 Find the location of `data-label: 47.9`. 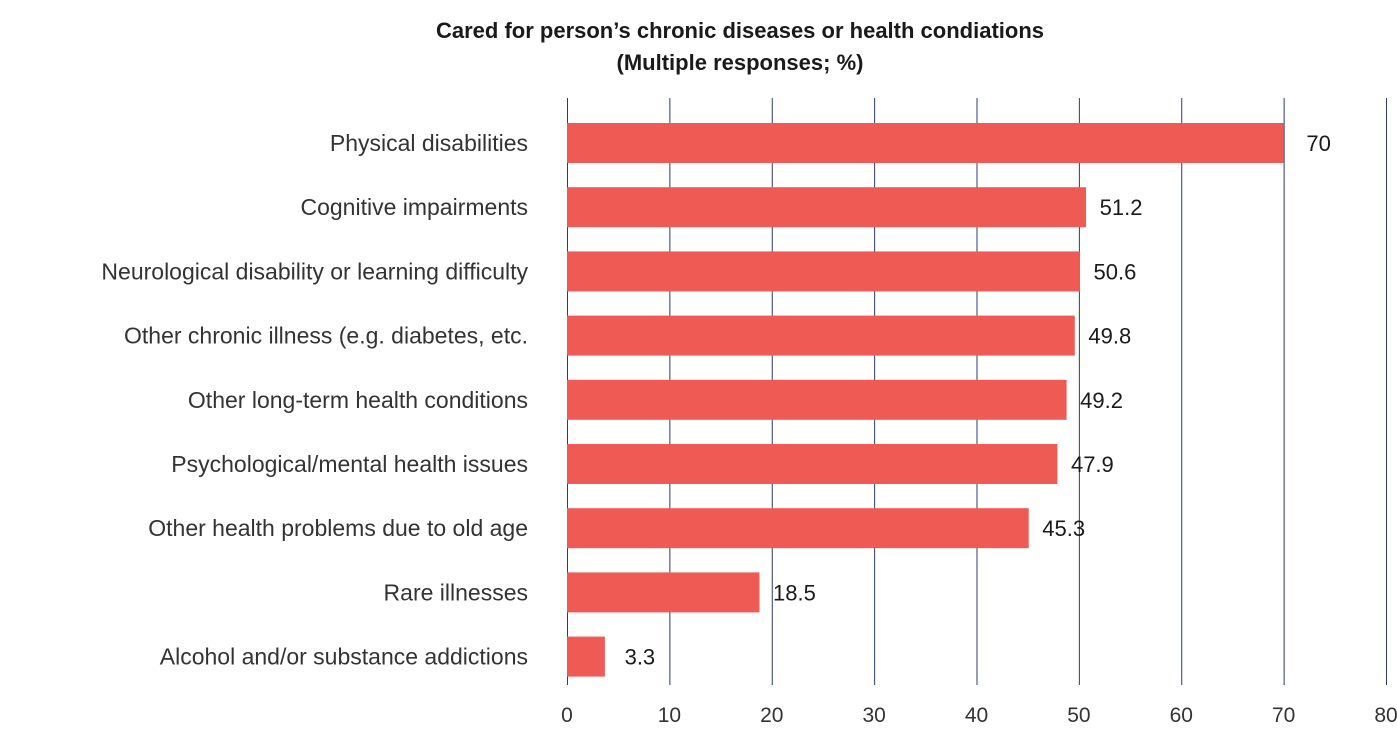

data-label: 47.9 is located at coordinates (1092, 464).